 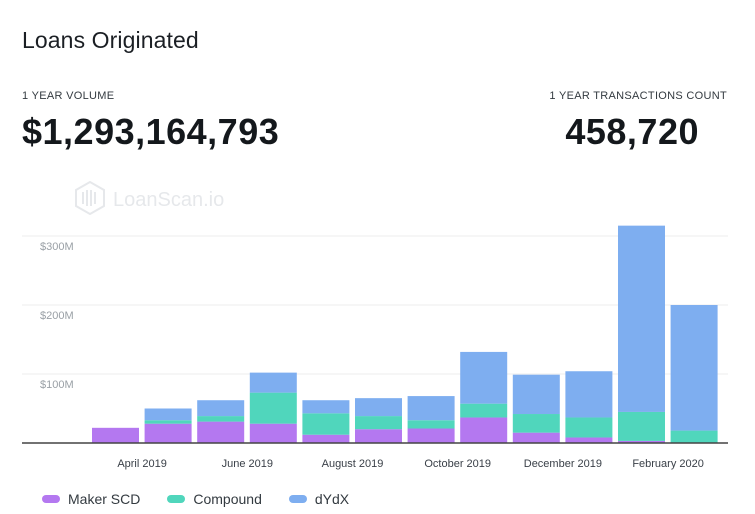 I want to click on legend-swatch-maker, so click(x=51, y=499).